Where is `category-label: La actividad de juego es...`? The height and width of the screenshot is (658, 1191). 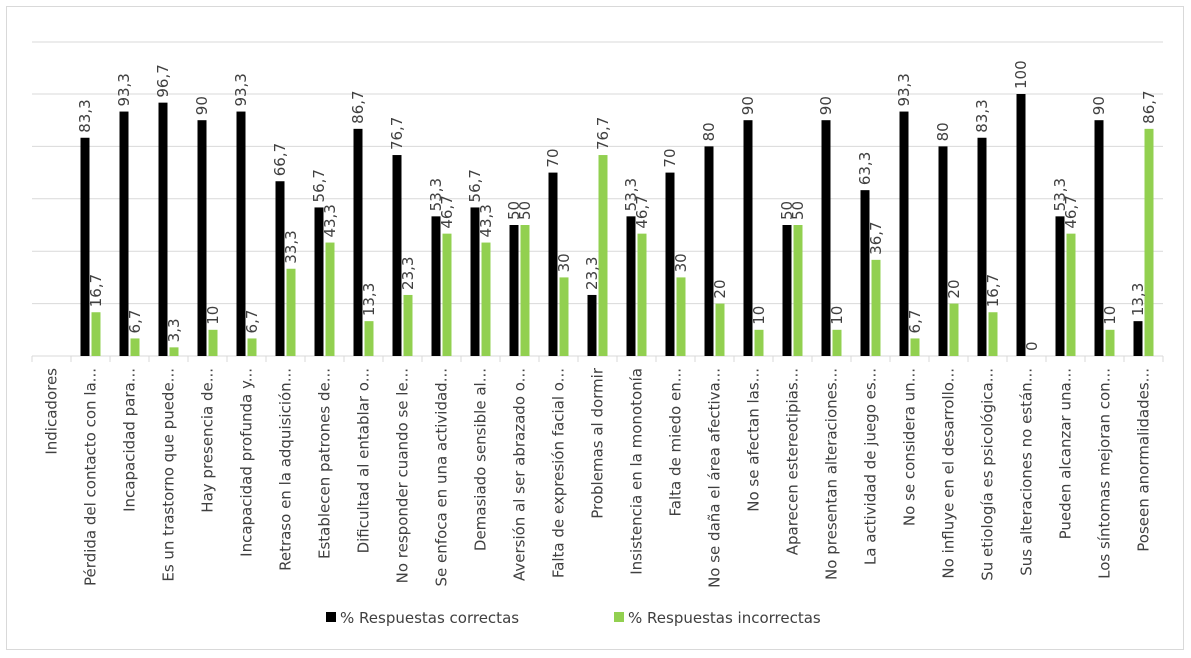 category-label: La actividad de juego es... is located at coordinates (871, 466).